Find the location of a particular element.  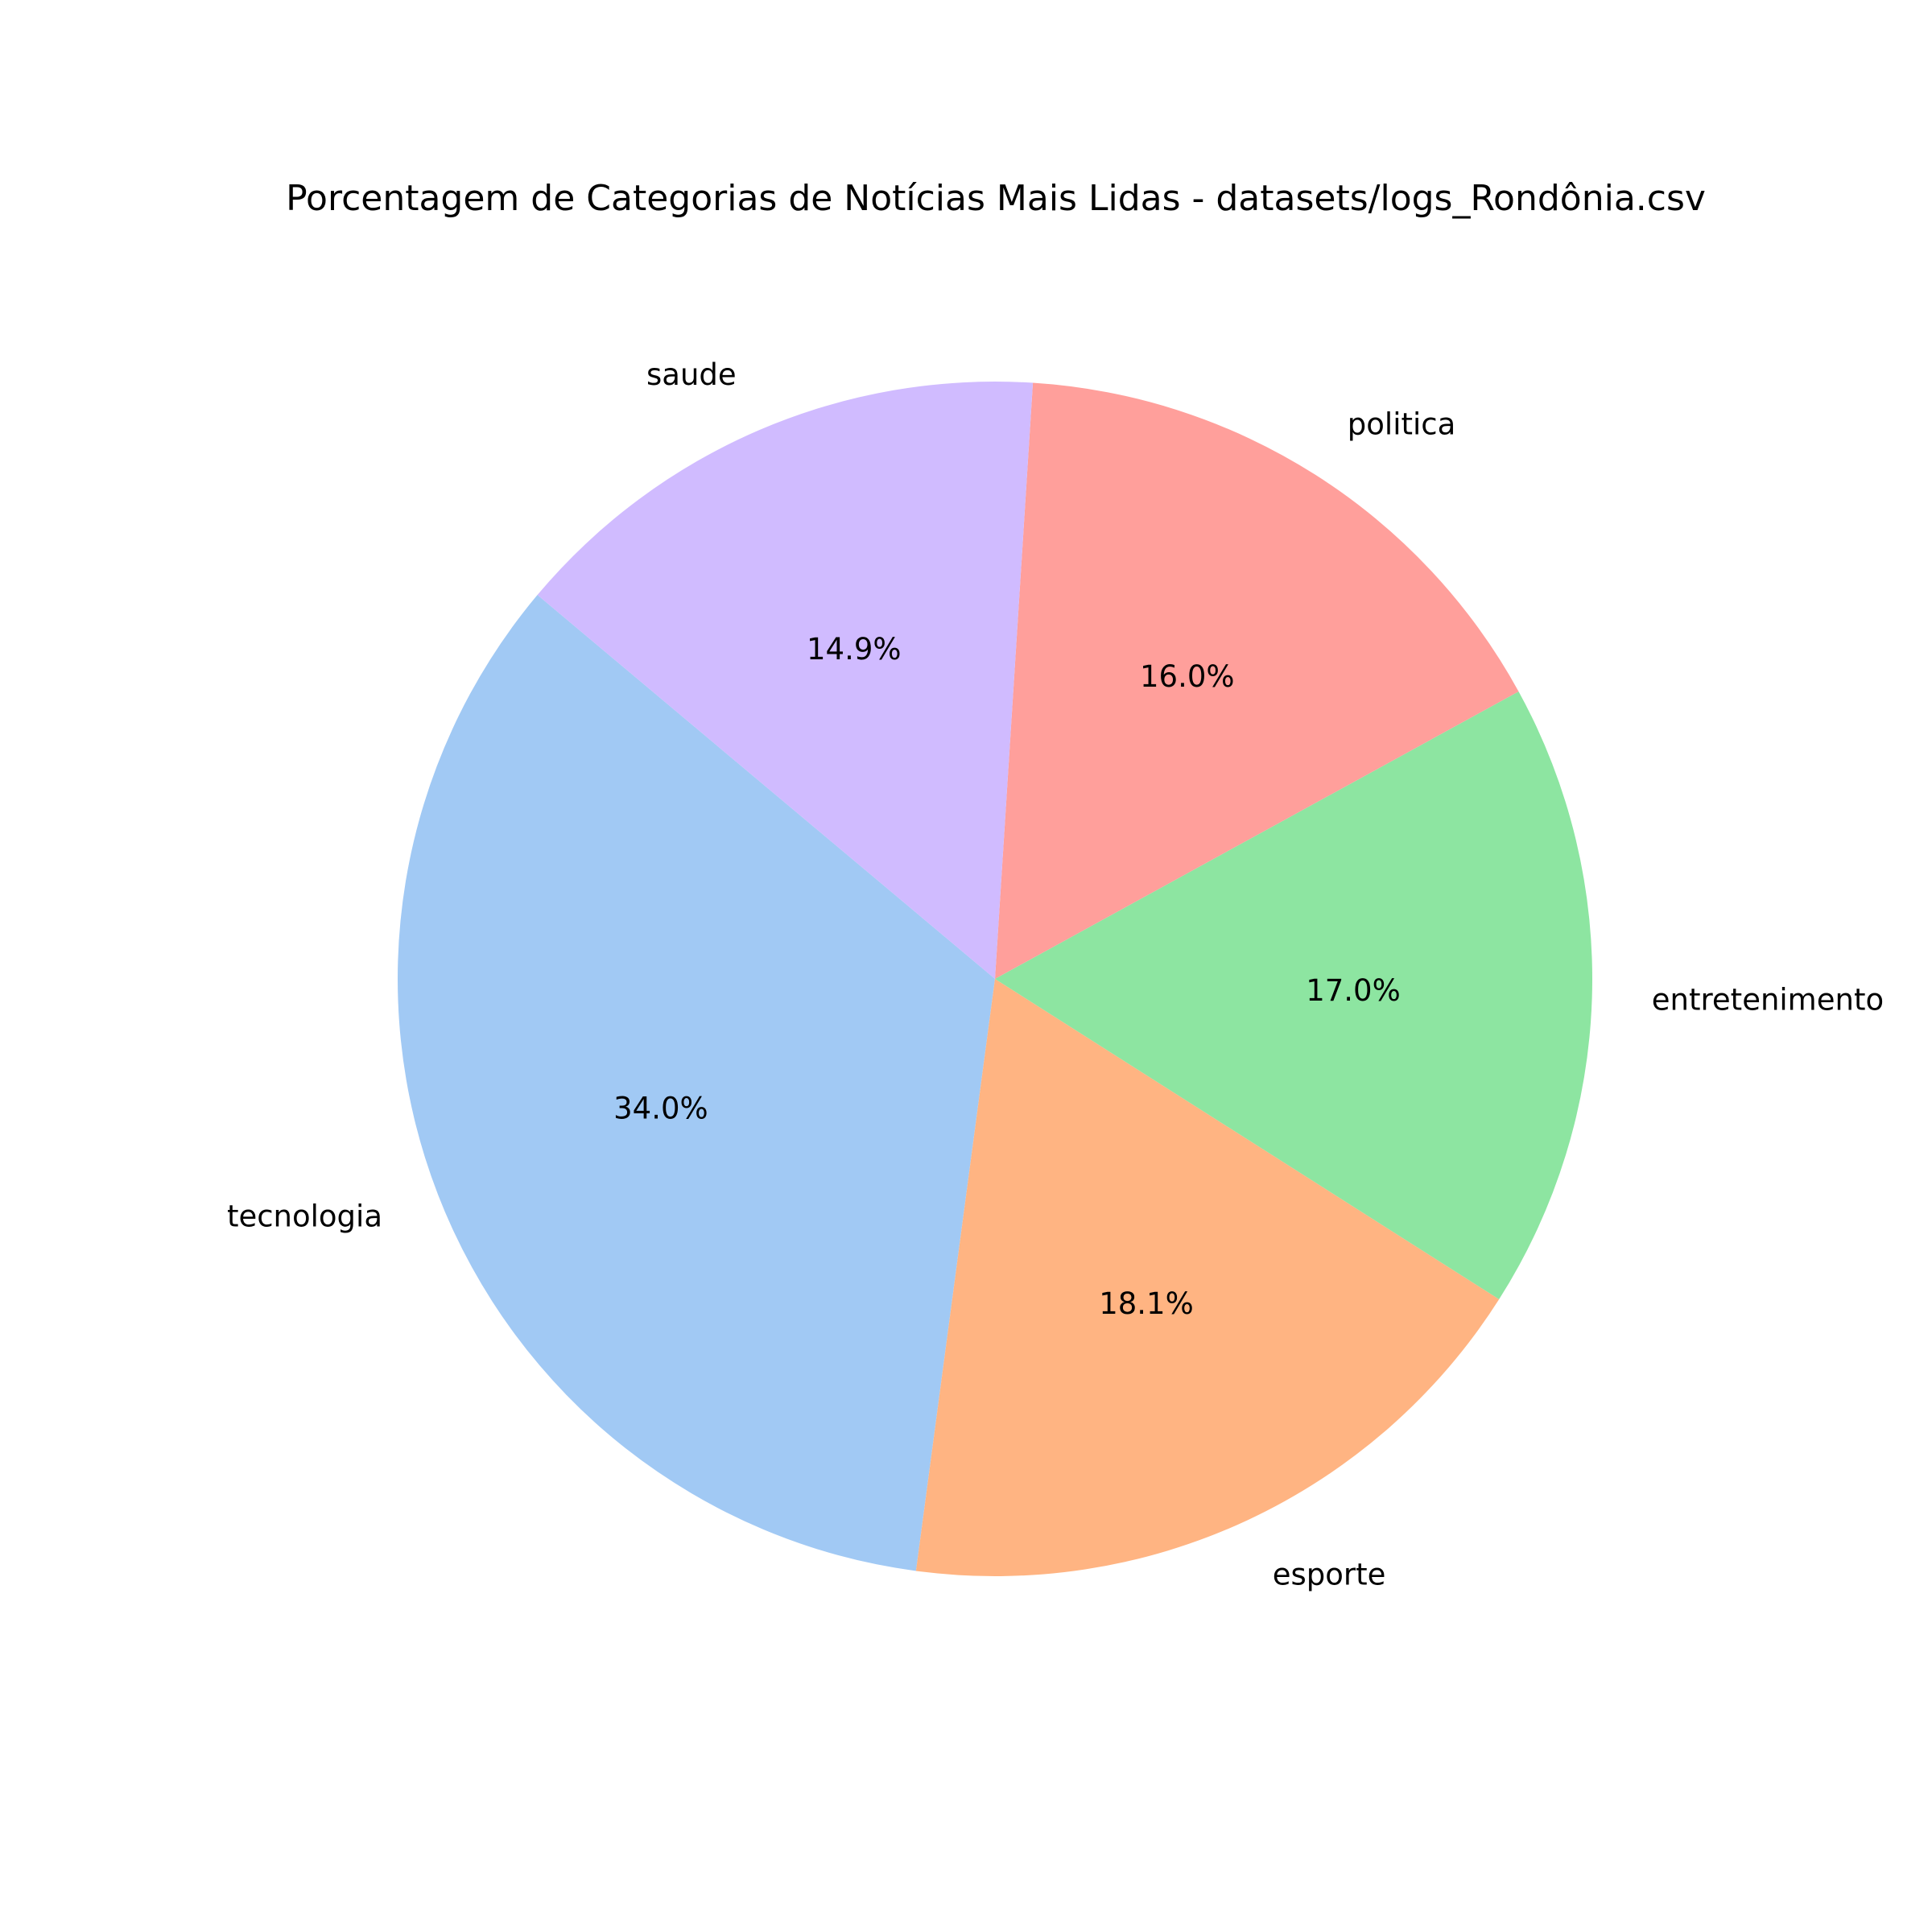

slice-label-esporte: esporte is located at coordinates (1329, 1574).